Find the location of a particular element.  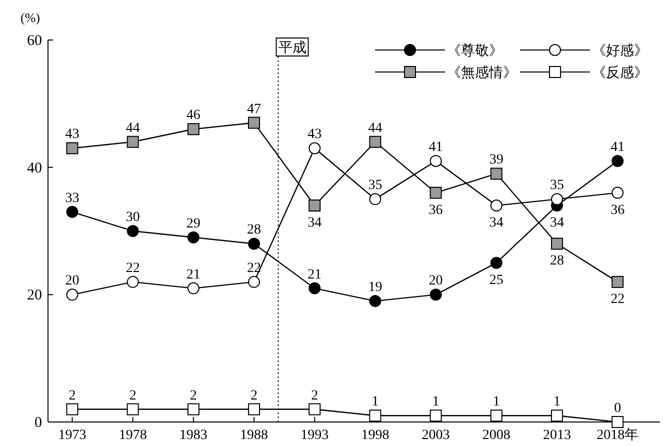

data-label: 47 is located at coordinates (254, 109).